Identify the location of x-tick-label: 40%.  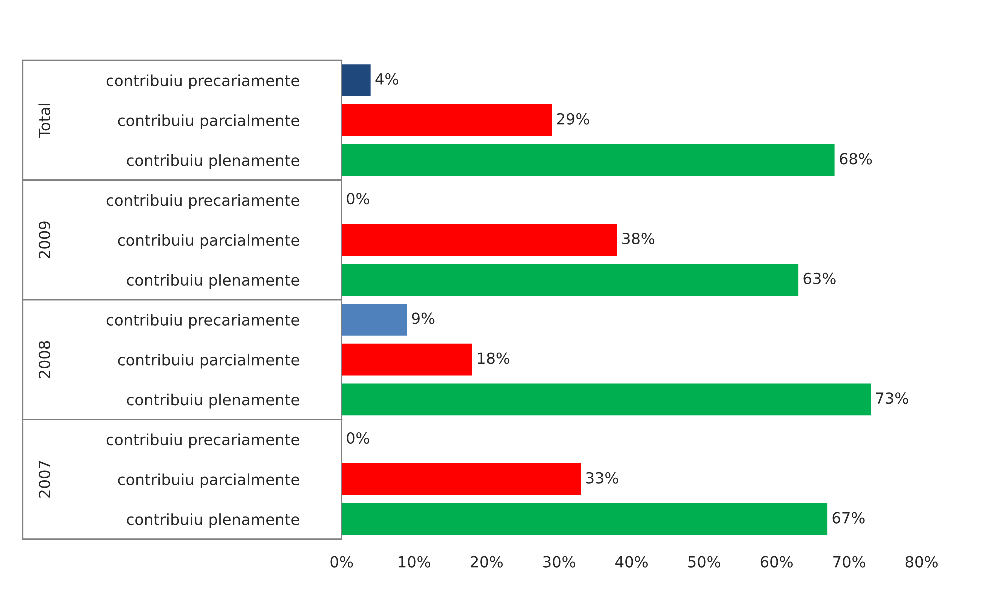
(632, 562).